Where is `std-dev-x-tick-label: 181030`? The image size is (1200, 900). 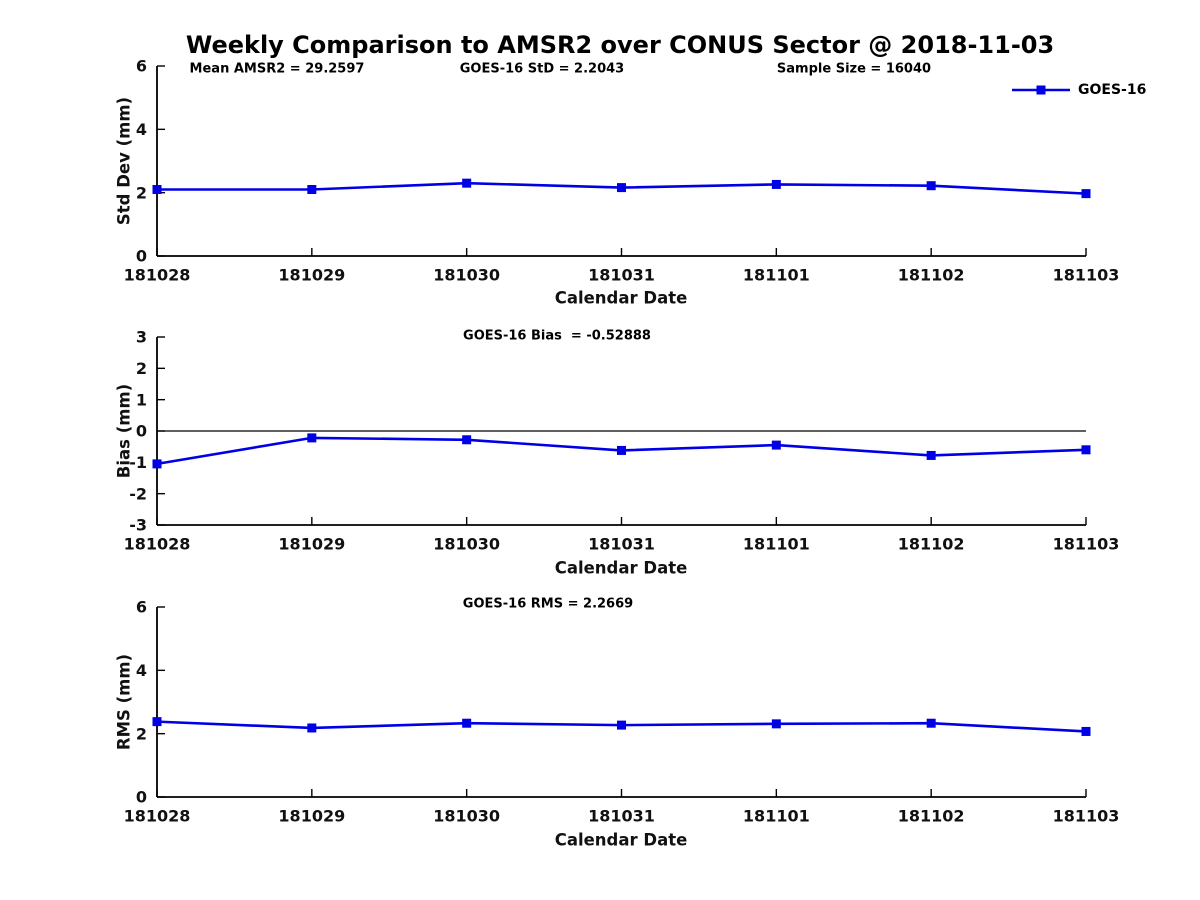 std-dev-x-tick-label: 181030 is located at coordinates (466, 275).